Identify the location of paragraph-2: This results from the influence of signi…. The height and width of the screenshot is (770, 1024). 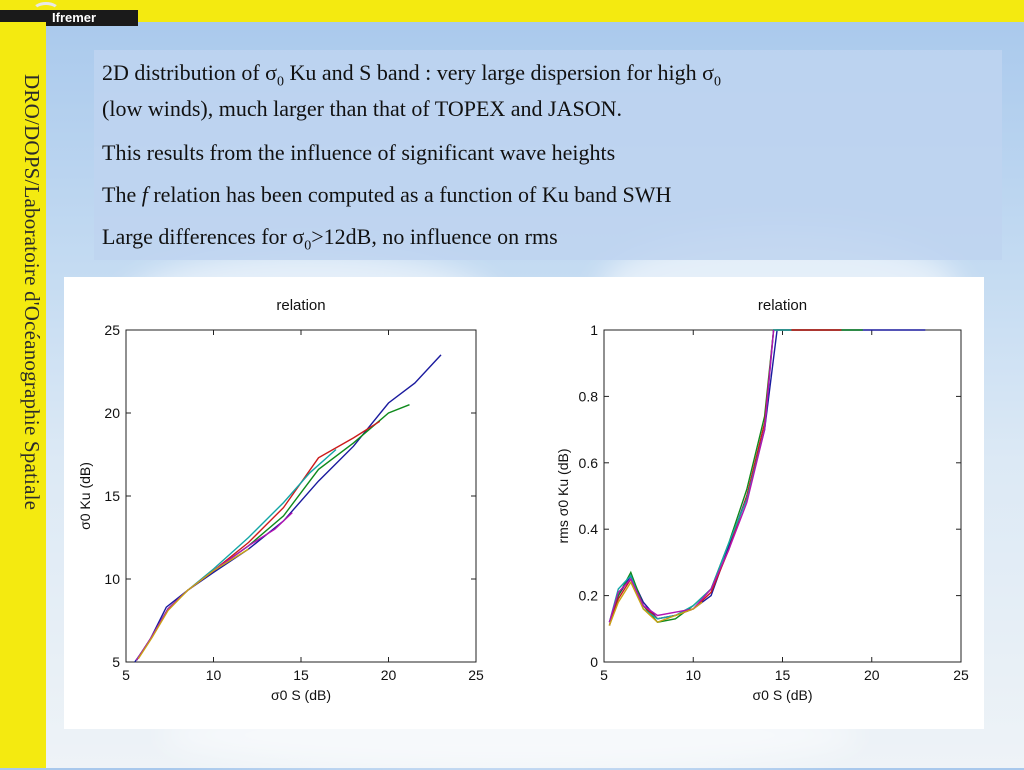
(359, 152).